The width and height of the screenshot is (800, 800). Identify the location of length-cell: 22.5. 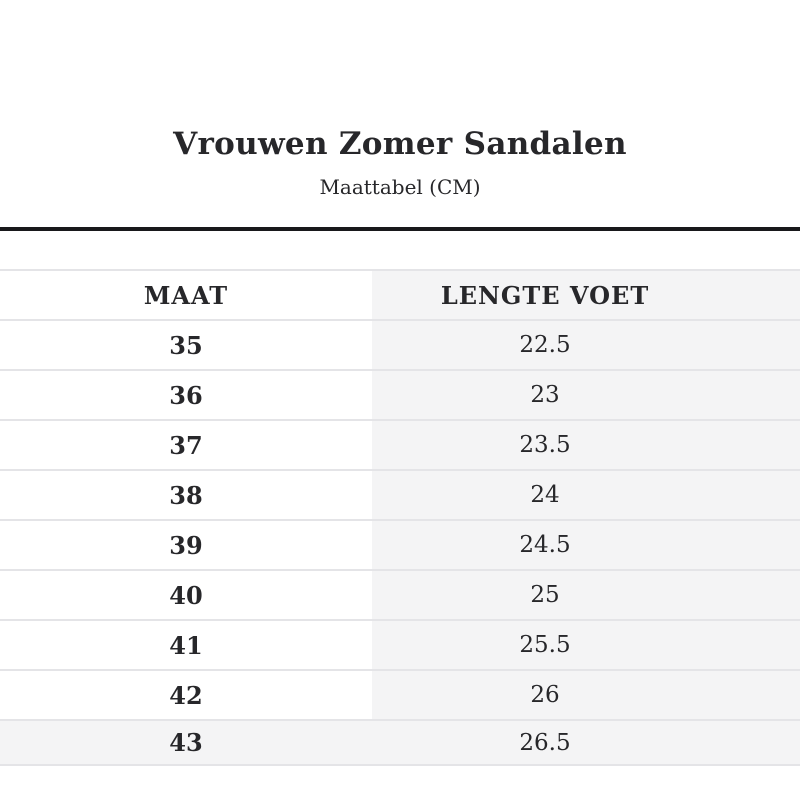
(586, 345).